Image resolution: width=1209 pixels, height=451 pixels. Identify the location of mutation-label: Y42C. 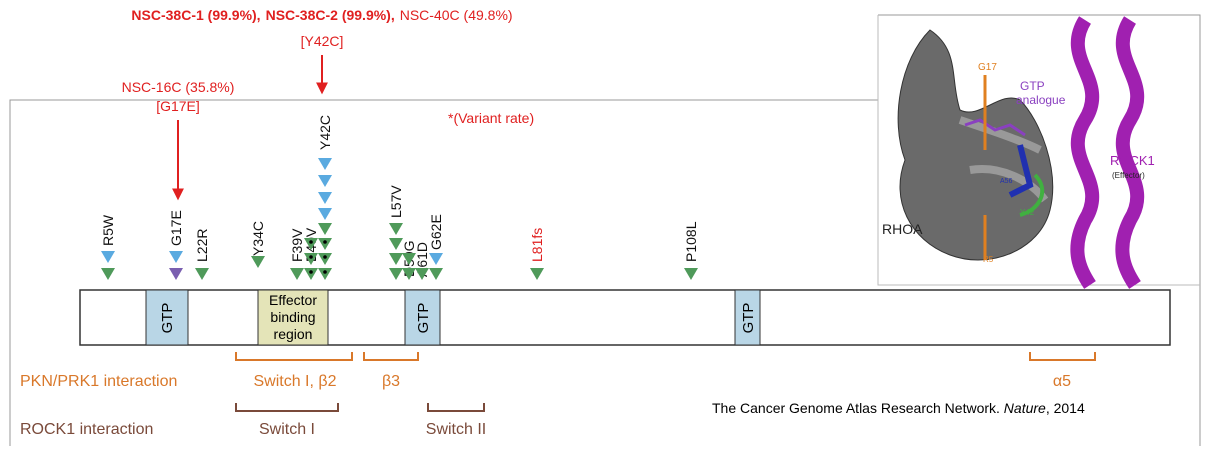
(325, 132).